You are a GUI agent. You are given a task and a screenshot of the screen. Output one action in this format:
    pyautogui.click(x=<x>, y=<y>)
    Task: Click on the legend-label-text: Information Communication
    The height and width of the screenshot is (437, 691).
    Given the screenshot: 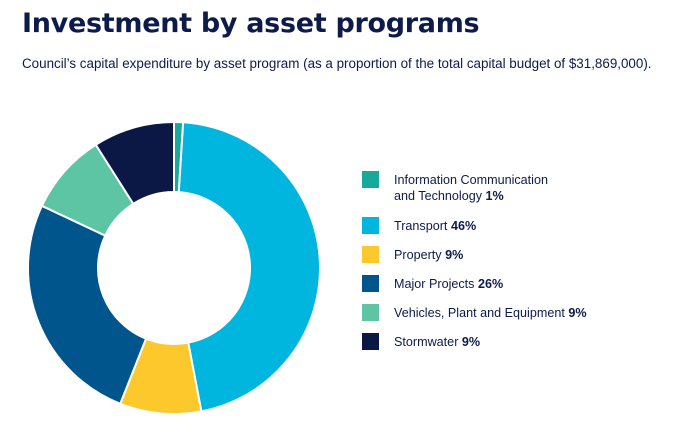 What is the action you would take?
    pyautogui.click(x=471, y=180)
    